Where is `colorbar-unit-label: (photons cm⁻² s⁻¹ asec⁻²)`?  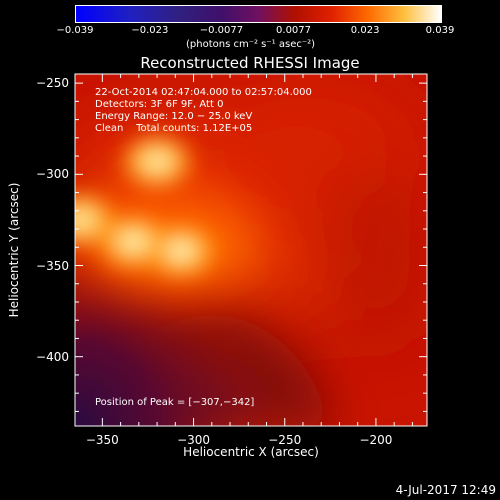 colorbar-unit-label: (photons cm⁻² s⁻¹ asec⁻²) is located at coordinates (251, 44).